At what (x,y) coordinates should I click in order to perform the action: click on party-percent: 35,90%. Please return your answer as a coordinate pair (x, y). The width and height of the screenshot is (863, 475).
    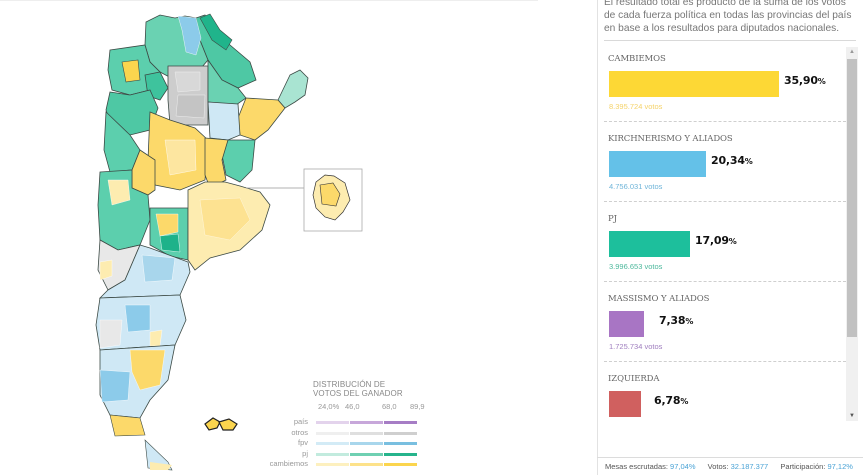
    Looking at the image, I should click on (805, 80).